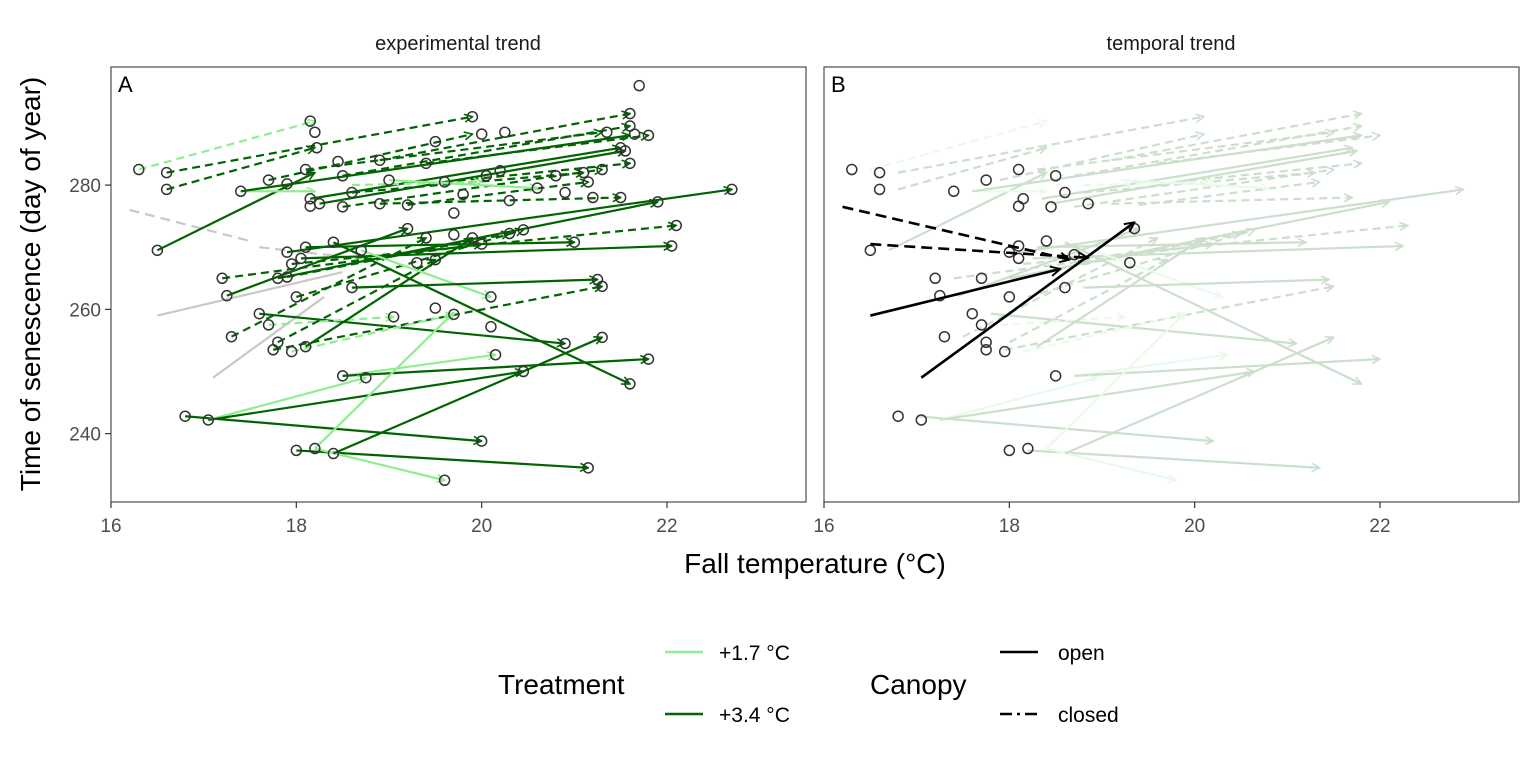 The image size is (1536, 768). What do you see at coordinates (458, 44) in the screenshot?
I see `strip-label-experimental: experimental trend` at bounding box center [458, 44].